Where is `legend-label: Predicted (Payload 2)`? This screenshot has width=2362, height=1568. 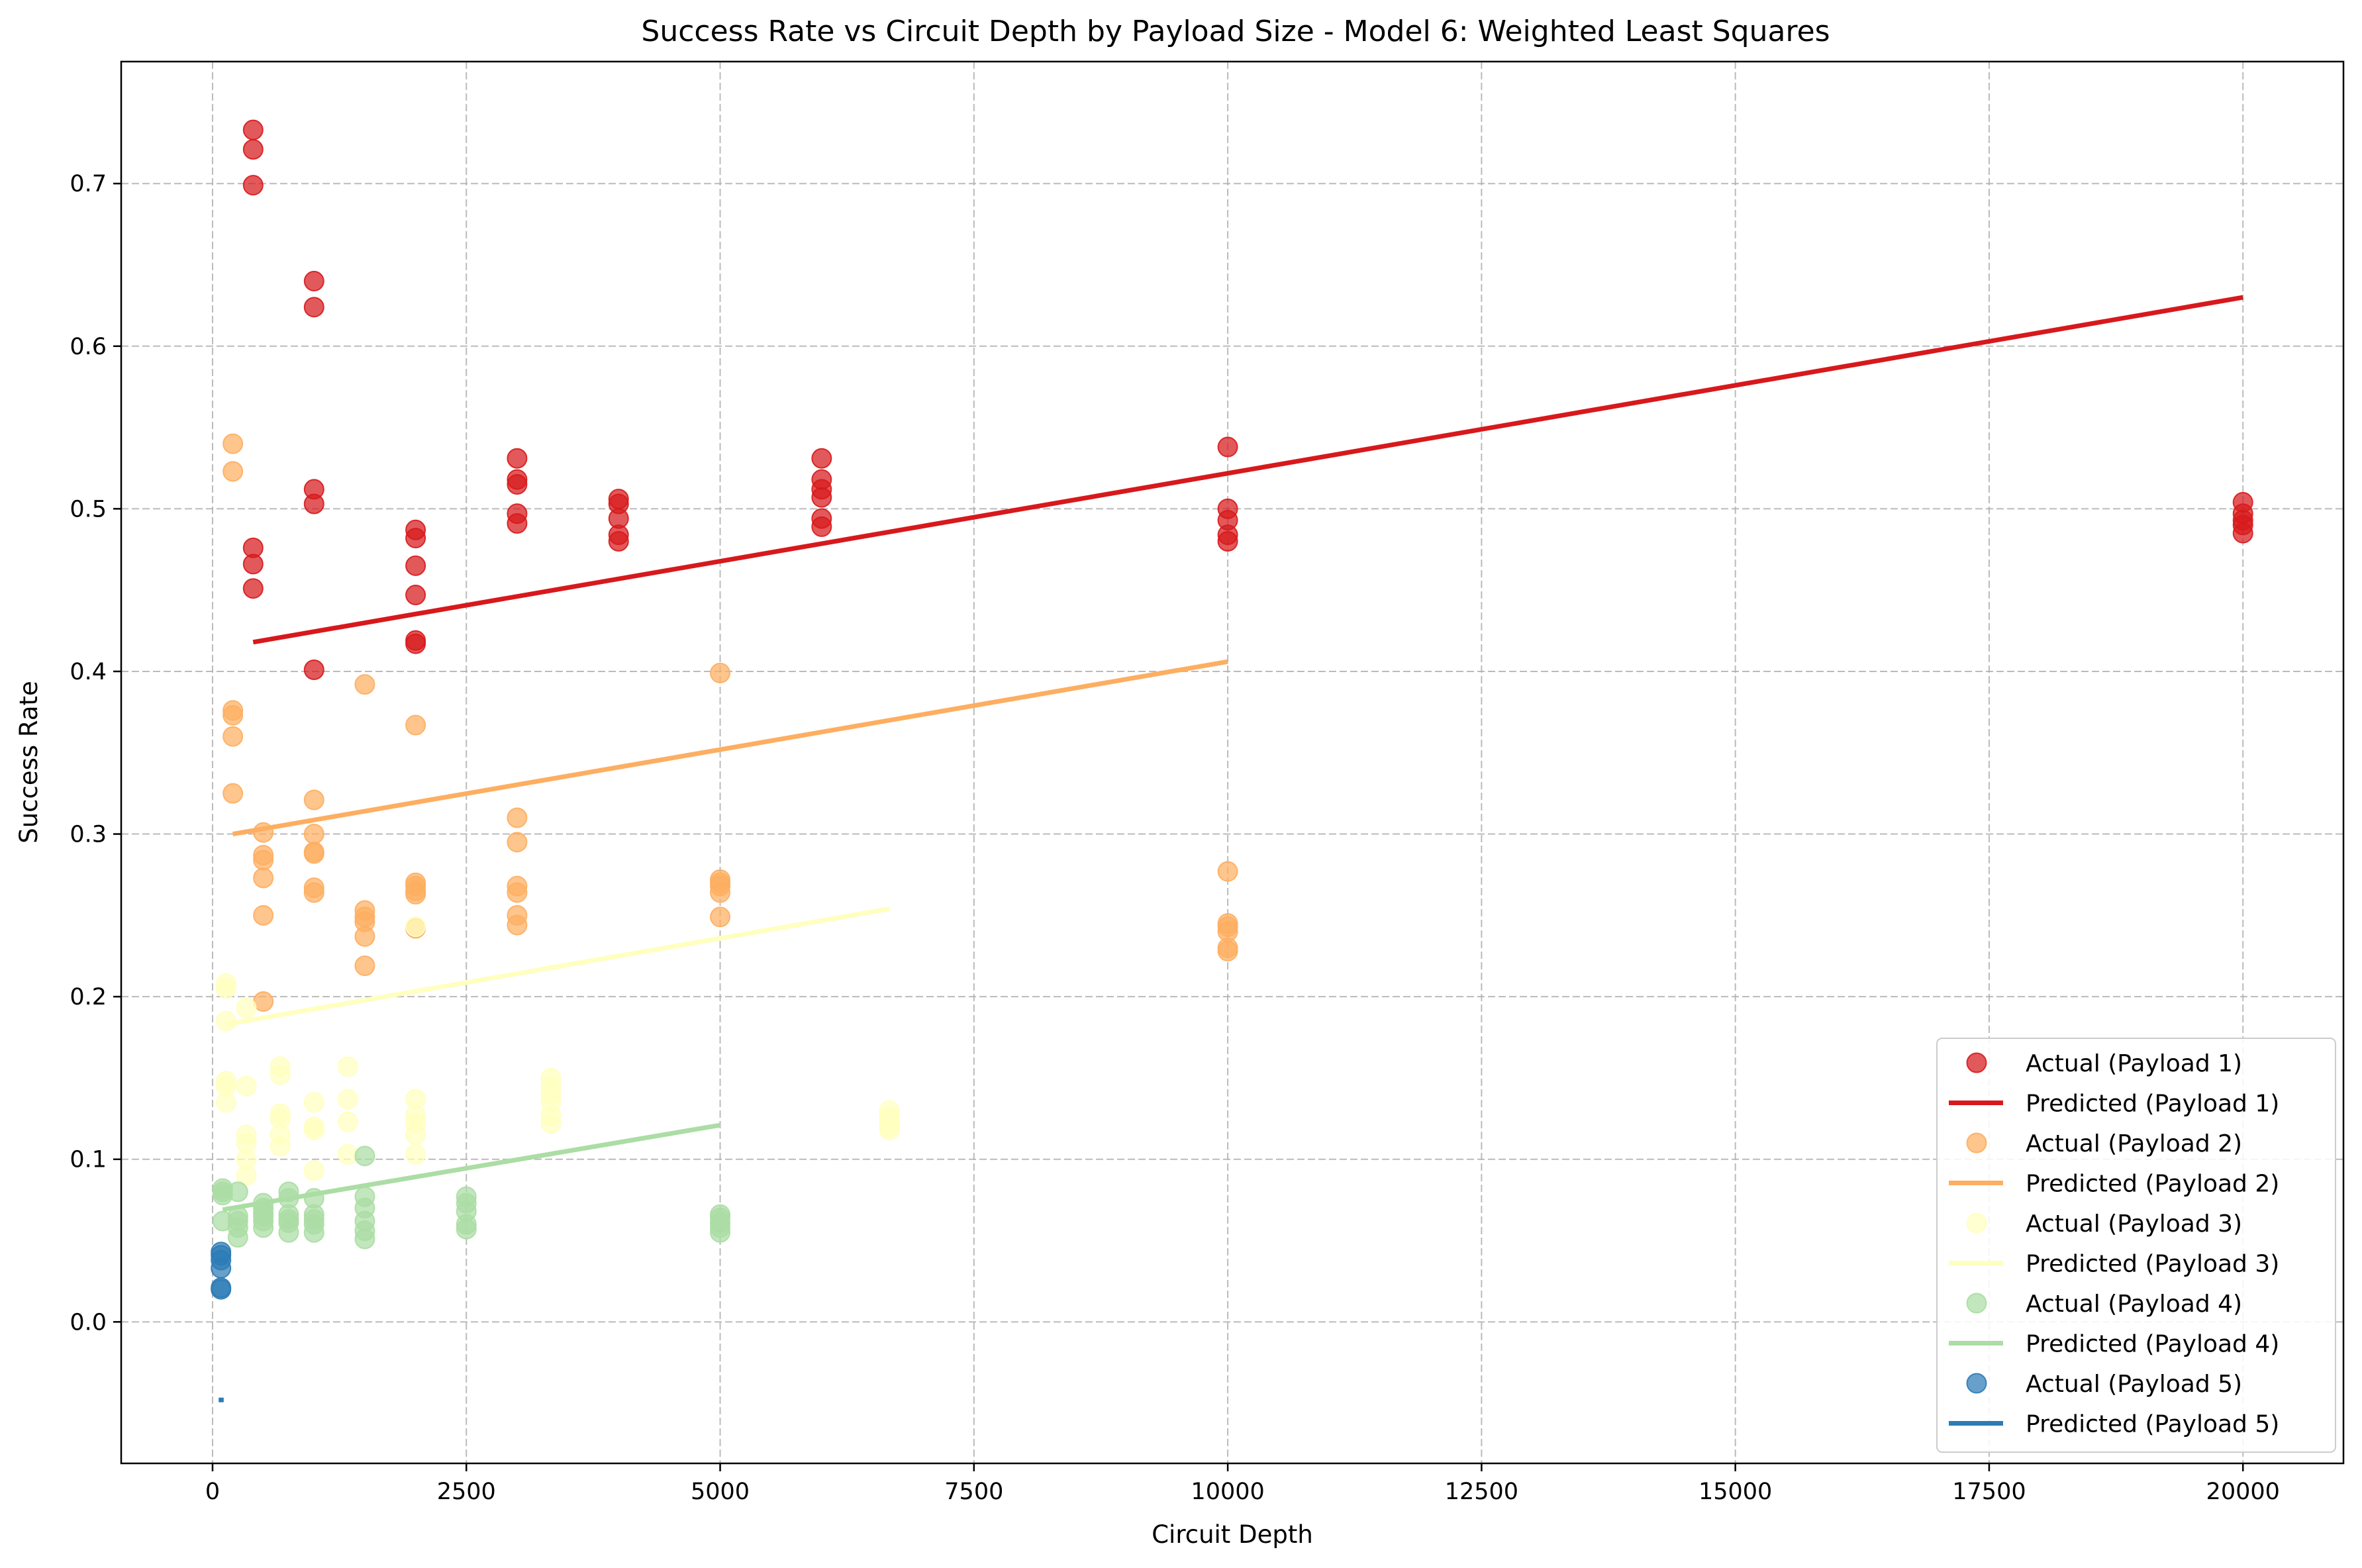 legend-label: Predicted (Payload 2) is located at coordinates (2152, 1184).